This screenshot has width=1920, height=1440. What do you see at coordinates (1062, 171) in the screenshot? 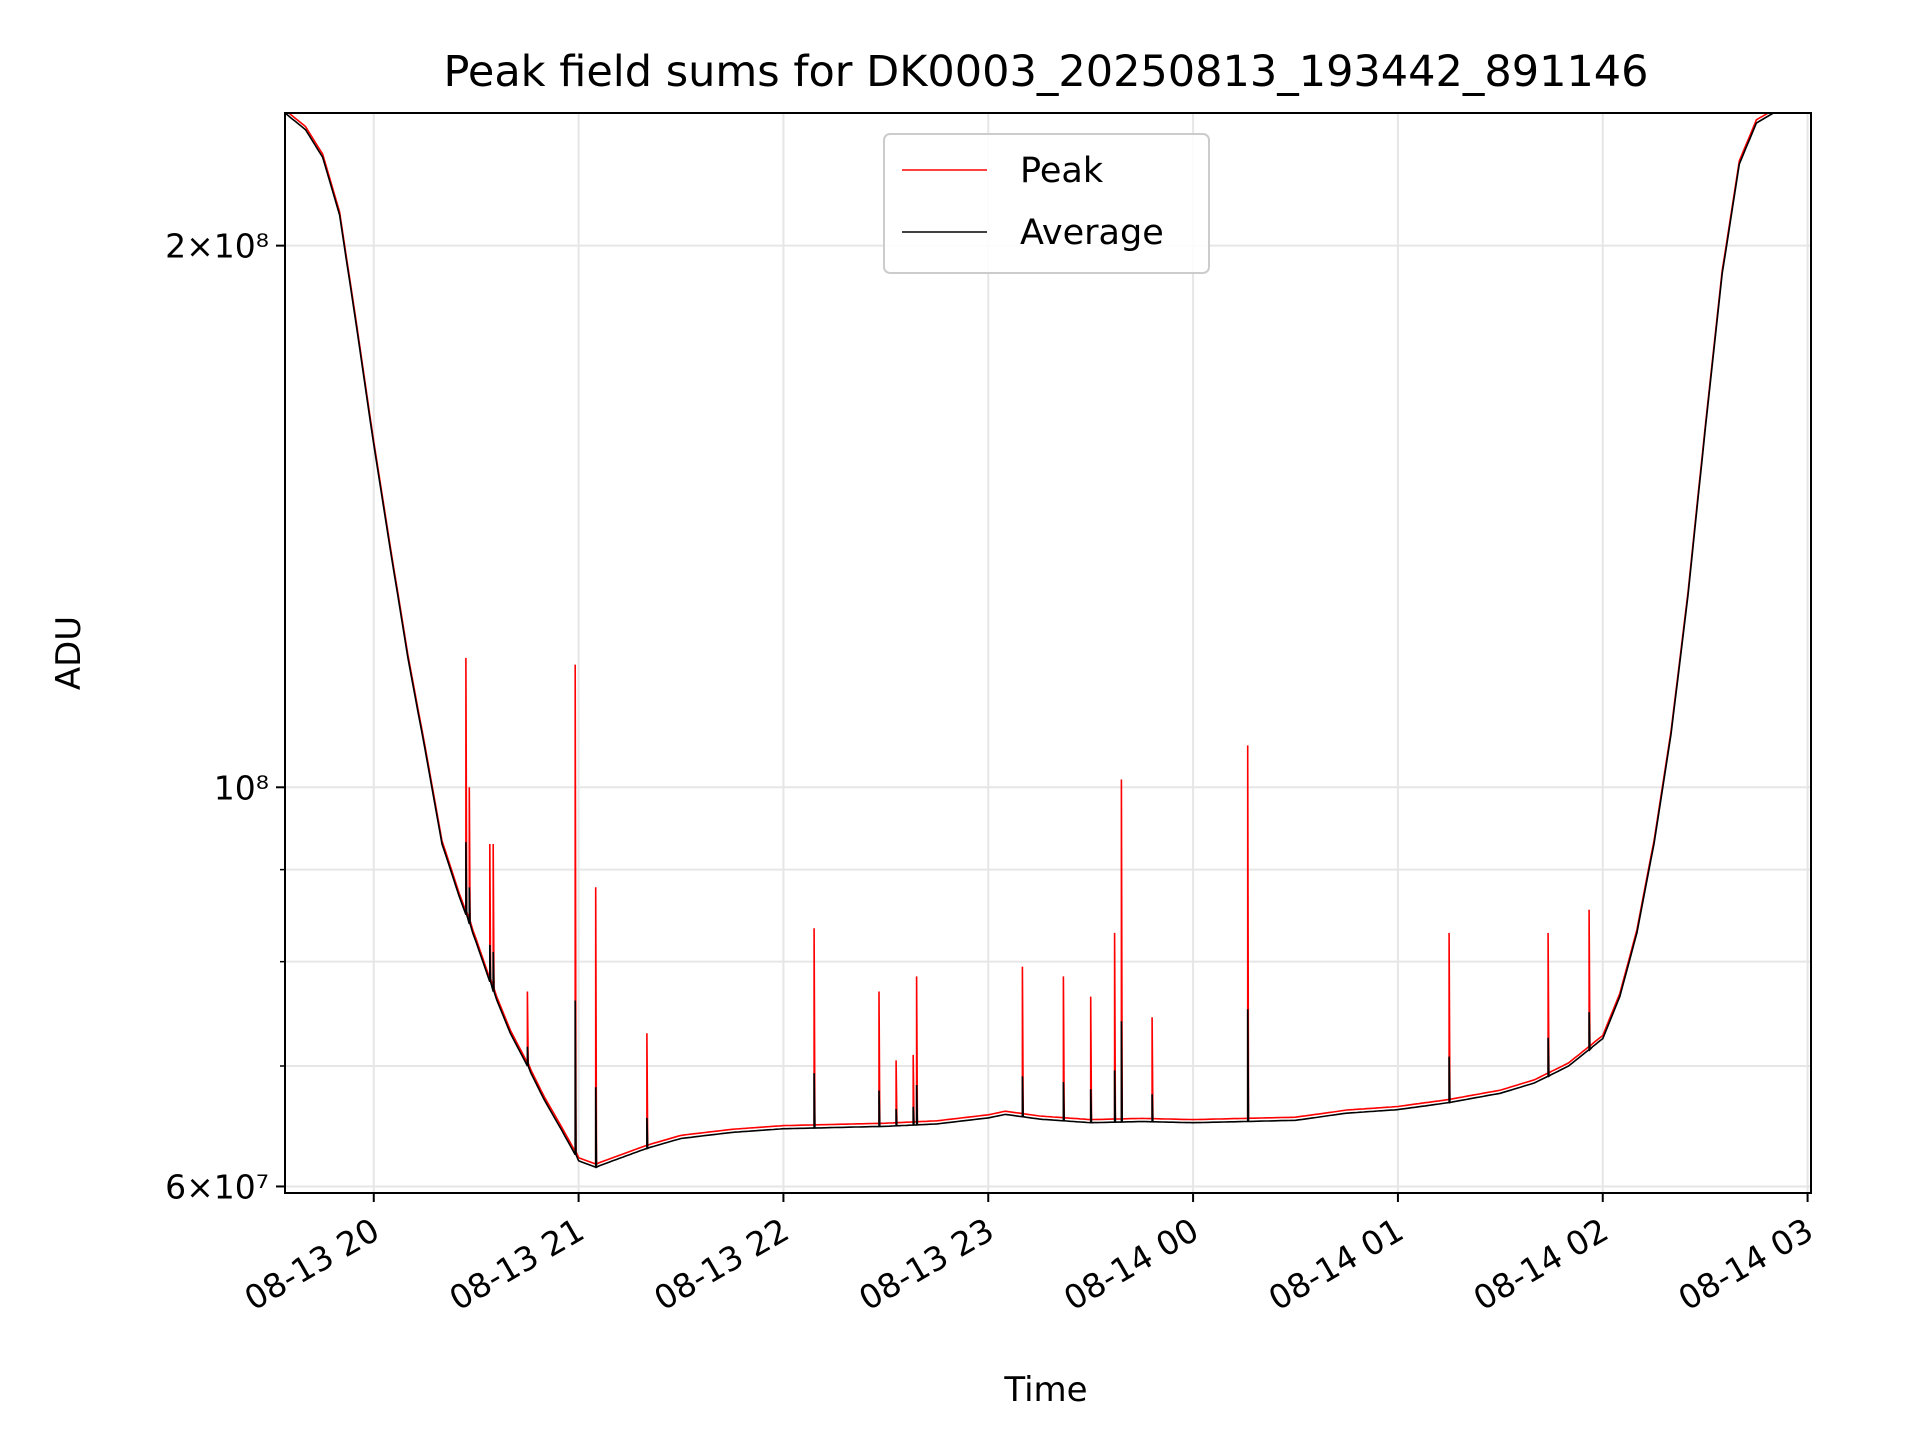
I see `legend-peak-label: Peak` at bounding box center [1062, 171].